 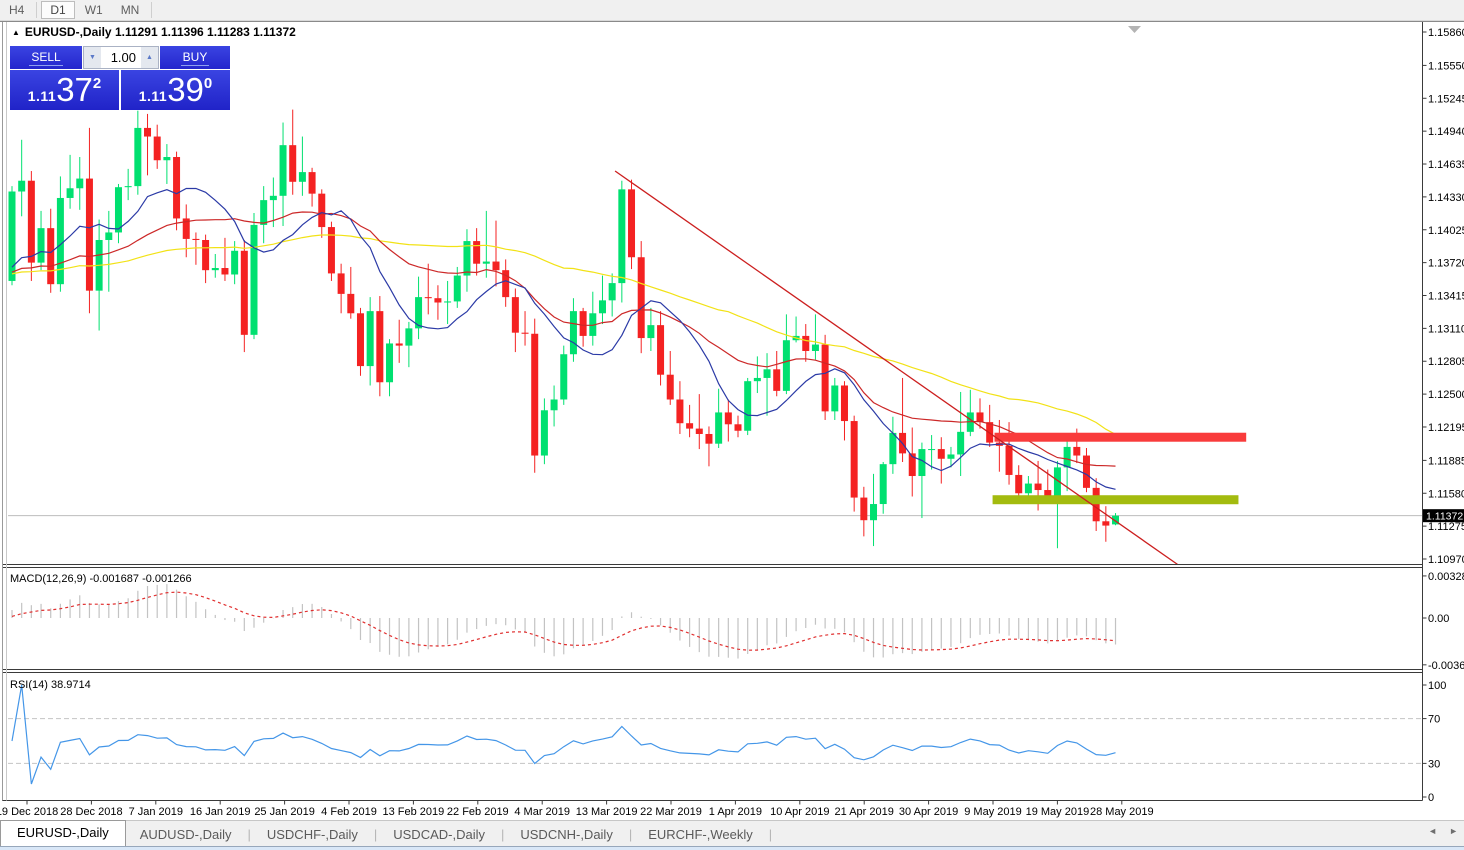 I want to click on scroll-right-icon: ►, so click(x=1453, y=831).